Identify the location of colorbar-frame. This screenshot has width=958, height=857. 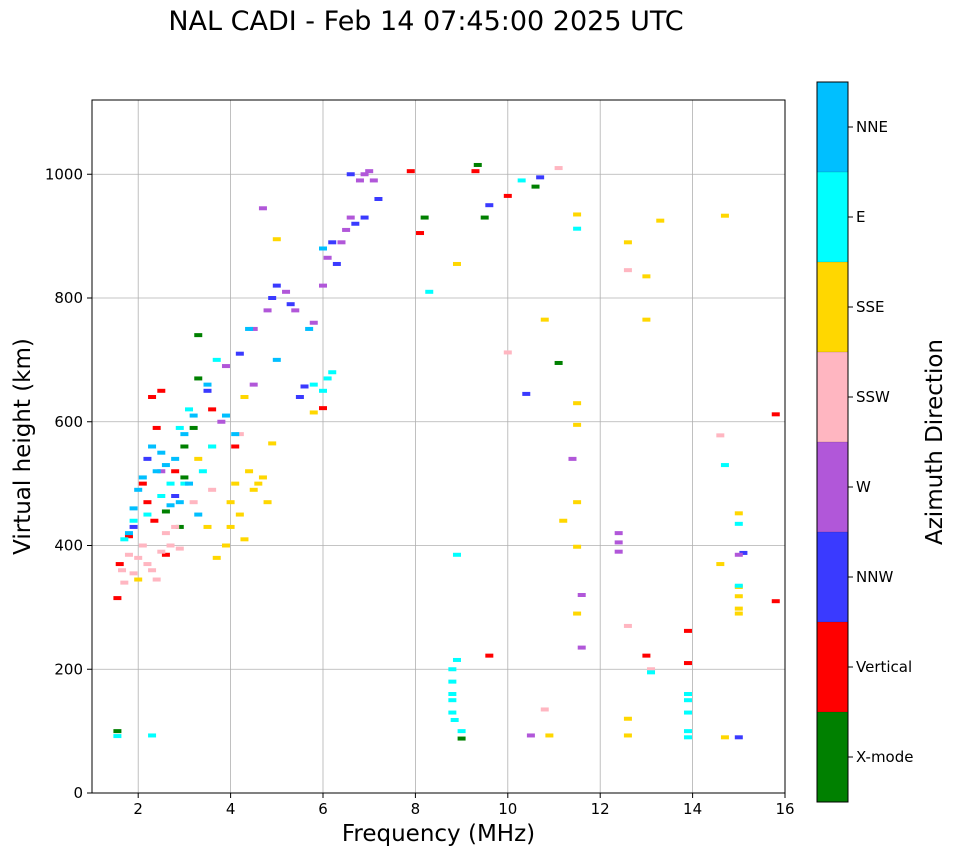
(832, 442).